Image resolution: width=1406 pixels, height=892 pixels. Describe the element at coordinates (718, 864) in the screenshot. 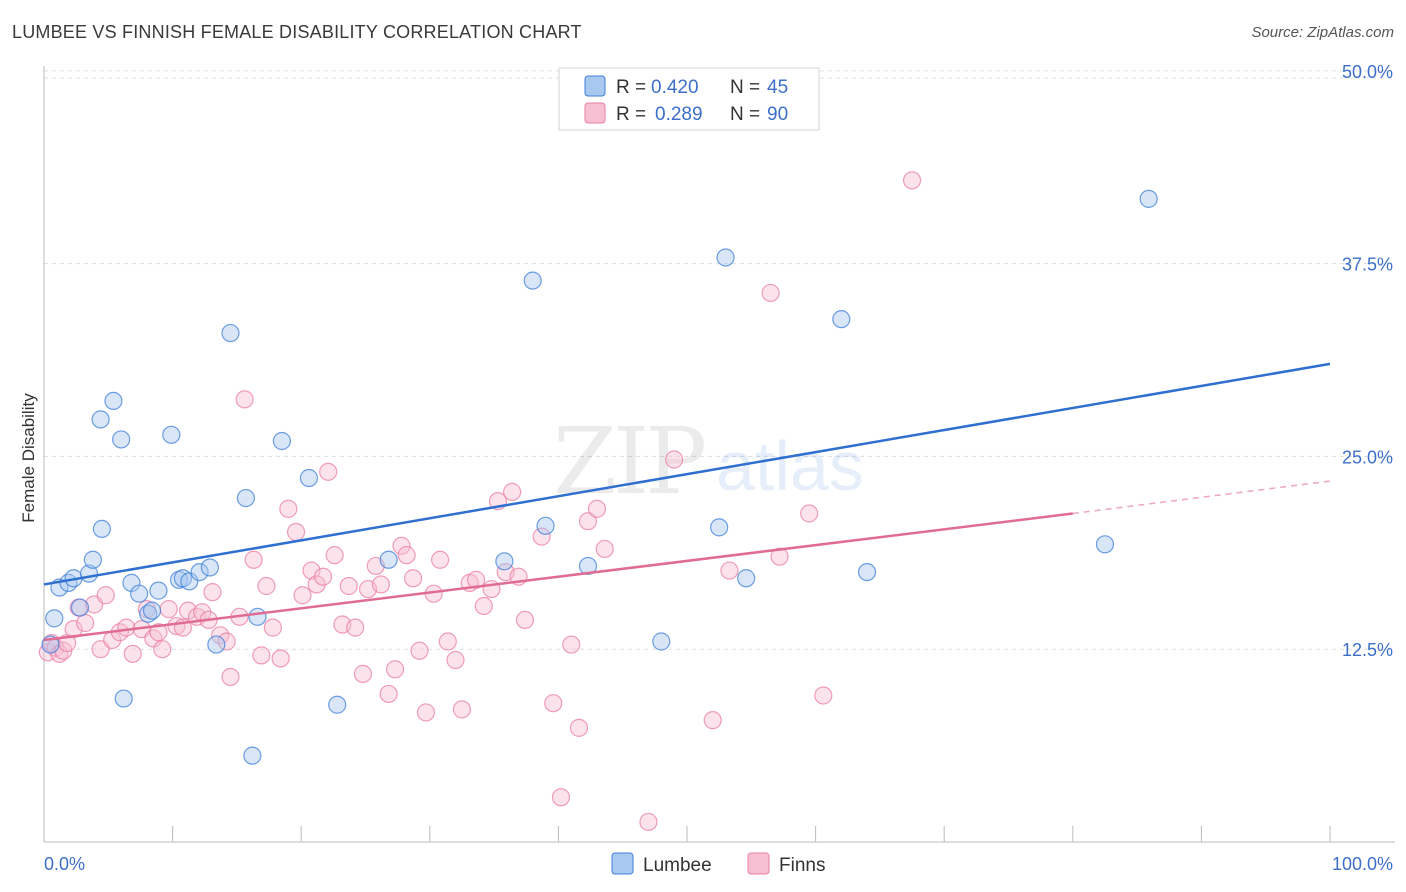

I see `x-axis-tick-labels: 0.0% 100.0%` at that location.